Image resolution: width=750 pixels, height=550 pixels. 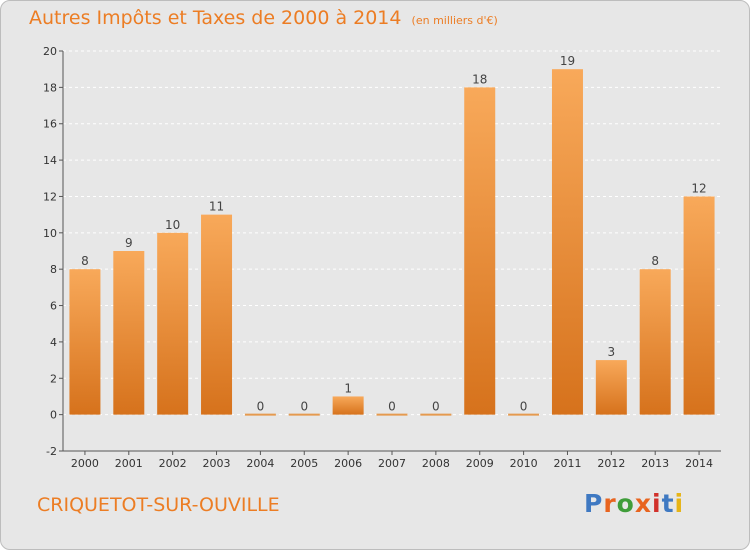 What do you see at coordinates (611, 387) in the screenshot?
I see `bar-2012` at bounding box center [611, 387].